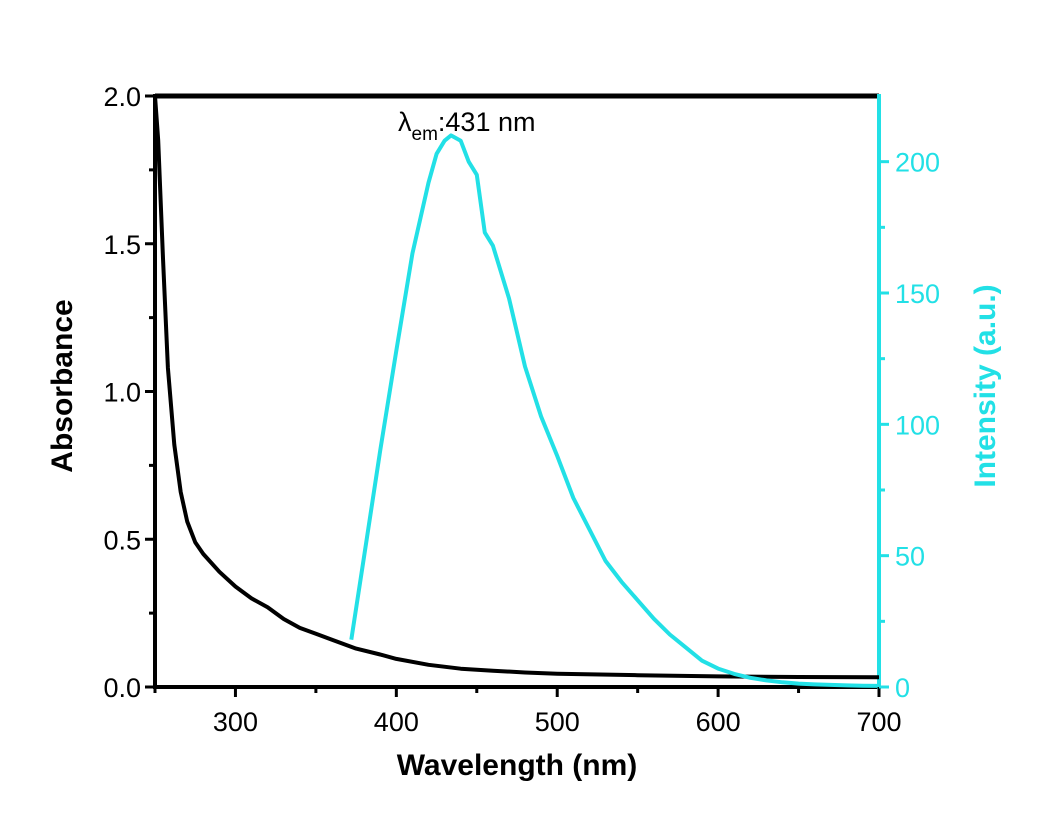  I want to click on y2-tick-label: 0, so click(902, 688).